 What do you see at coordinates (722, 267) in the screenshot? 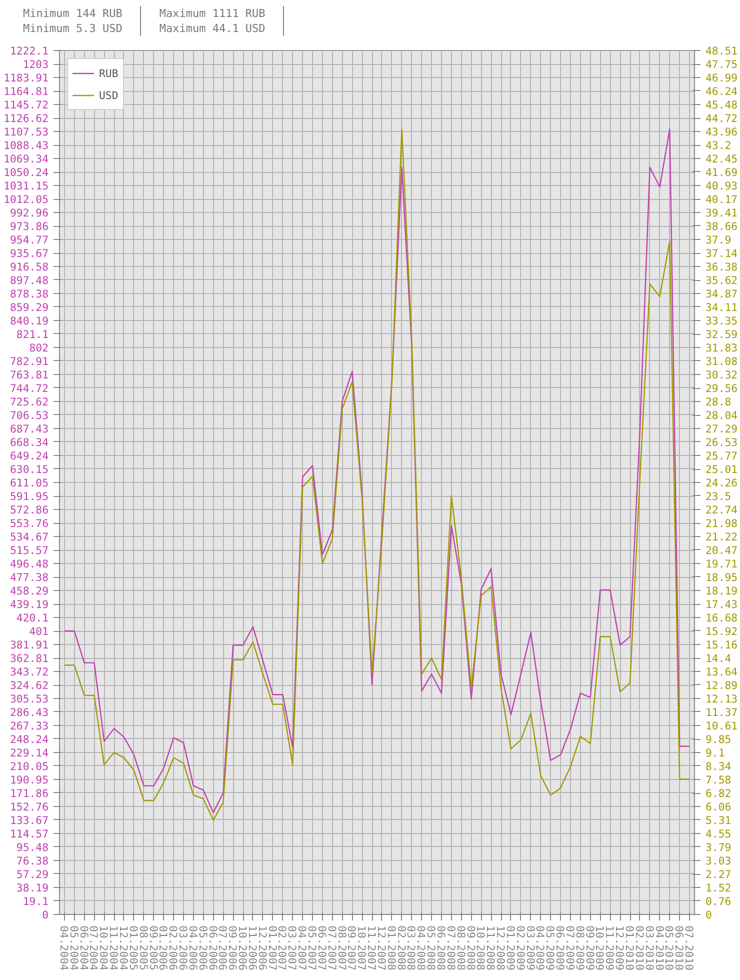
I see `y2-tick-label: 36.38` at bounding box center [722, 267].